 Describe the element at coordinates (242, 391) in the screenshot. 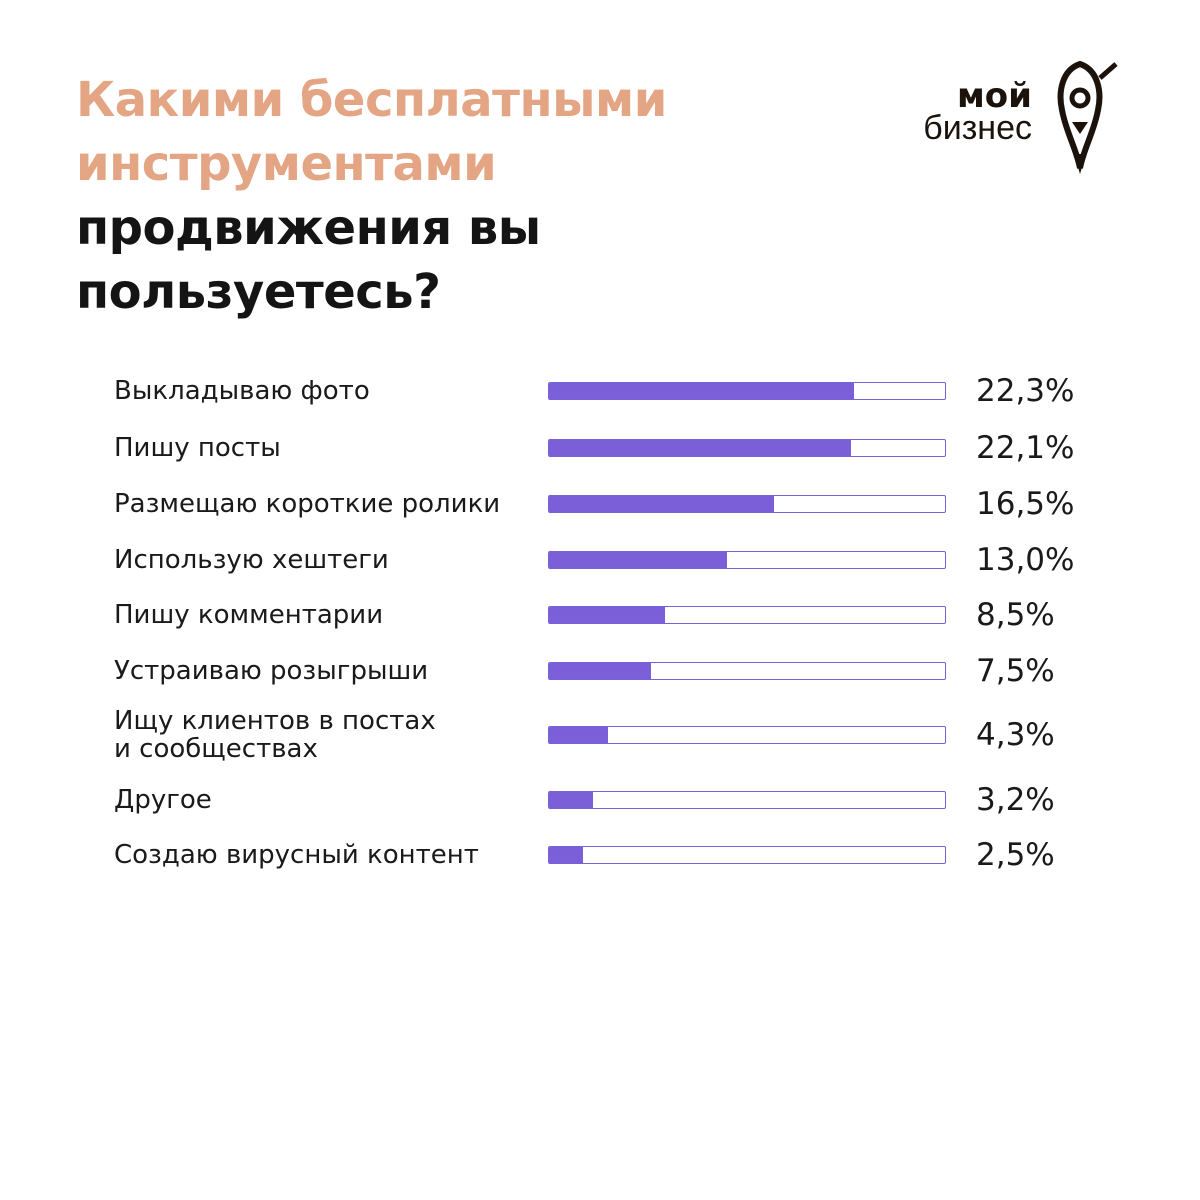

I see `category-label: Выкладываю фото` at that location.